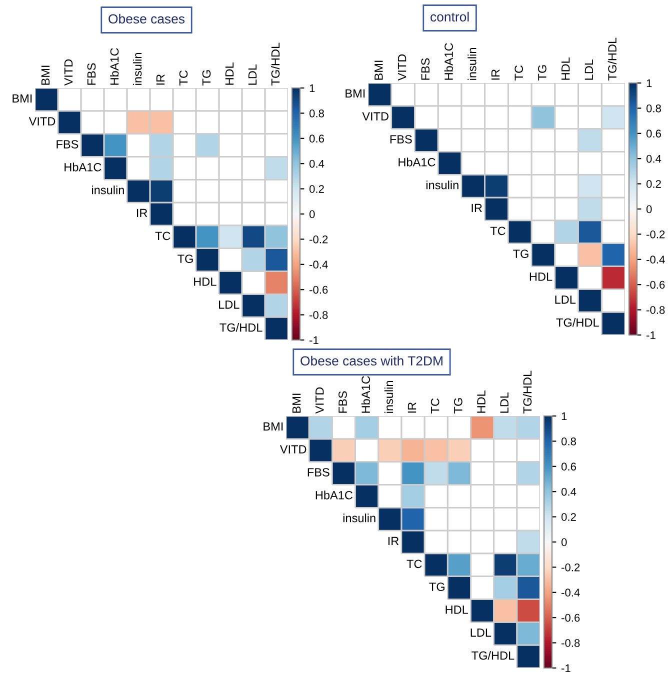 Image resolution: width=669 pixels, height=677 pixels. What do you see at coordinates (612, 59) in the screenshot?
I see `x-tick-label: TG/HDL` at bounding box center [612, 59].